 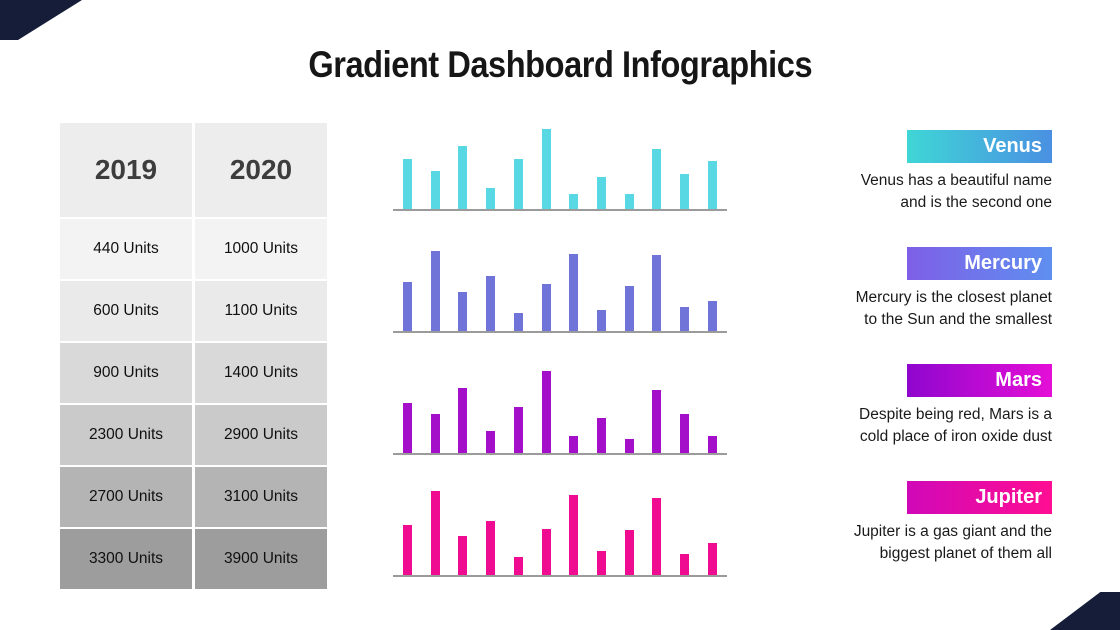 I want to click on description-line: biggest planet of them all, so click(x=965, y=553).